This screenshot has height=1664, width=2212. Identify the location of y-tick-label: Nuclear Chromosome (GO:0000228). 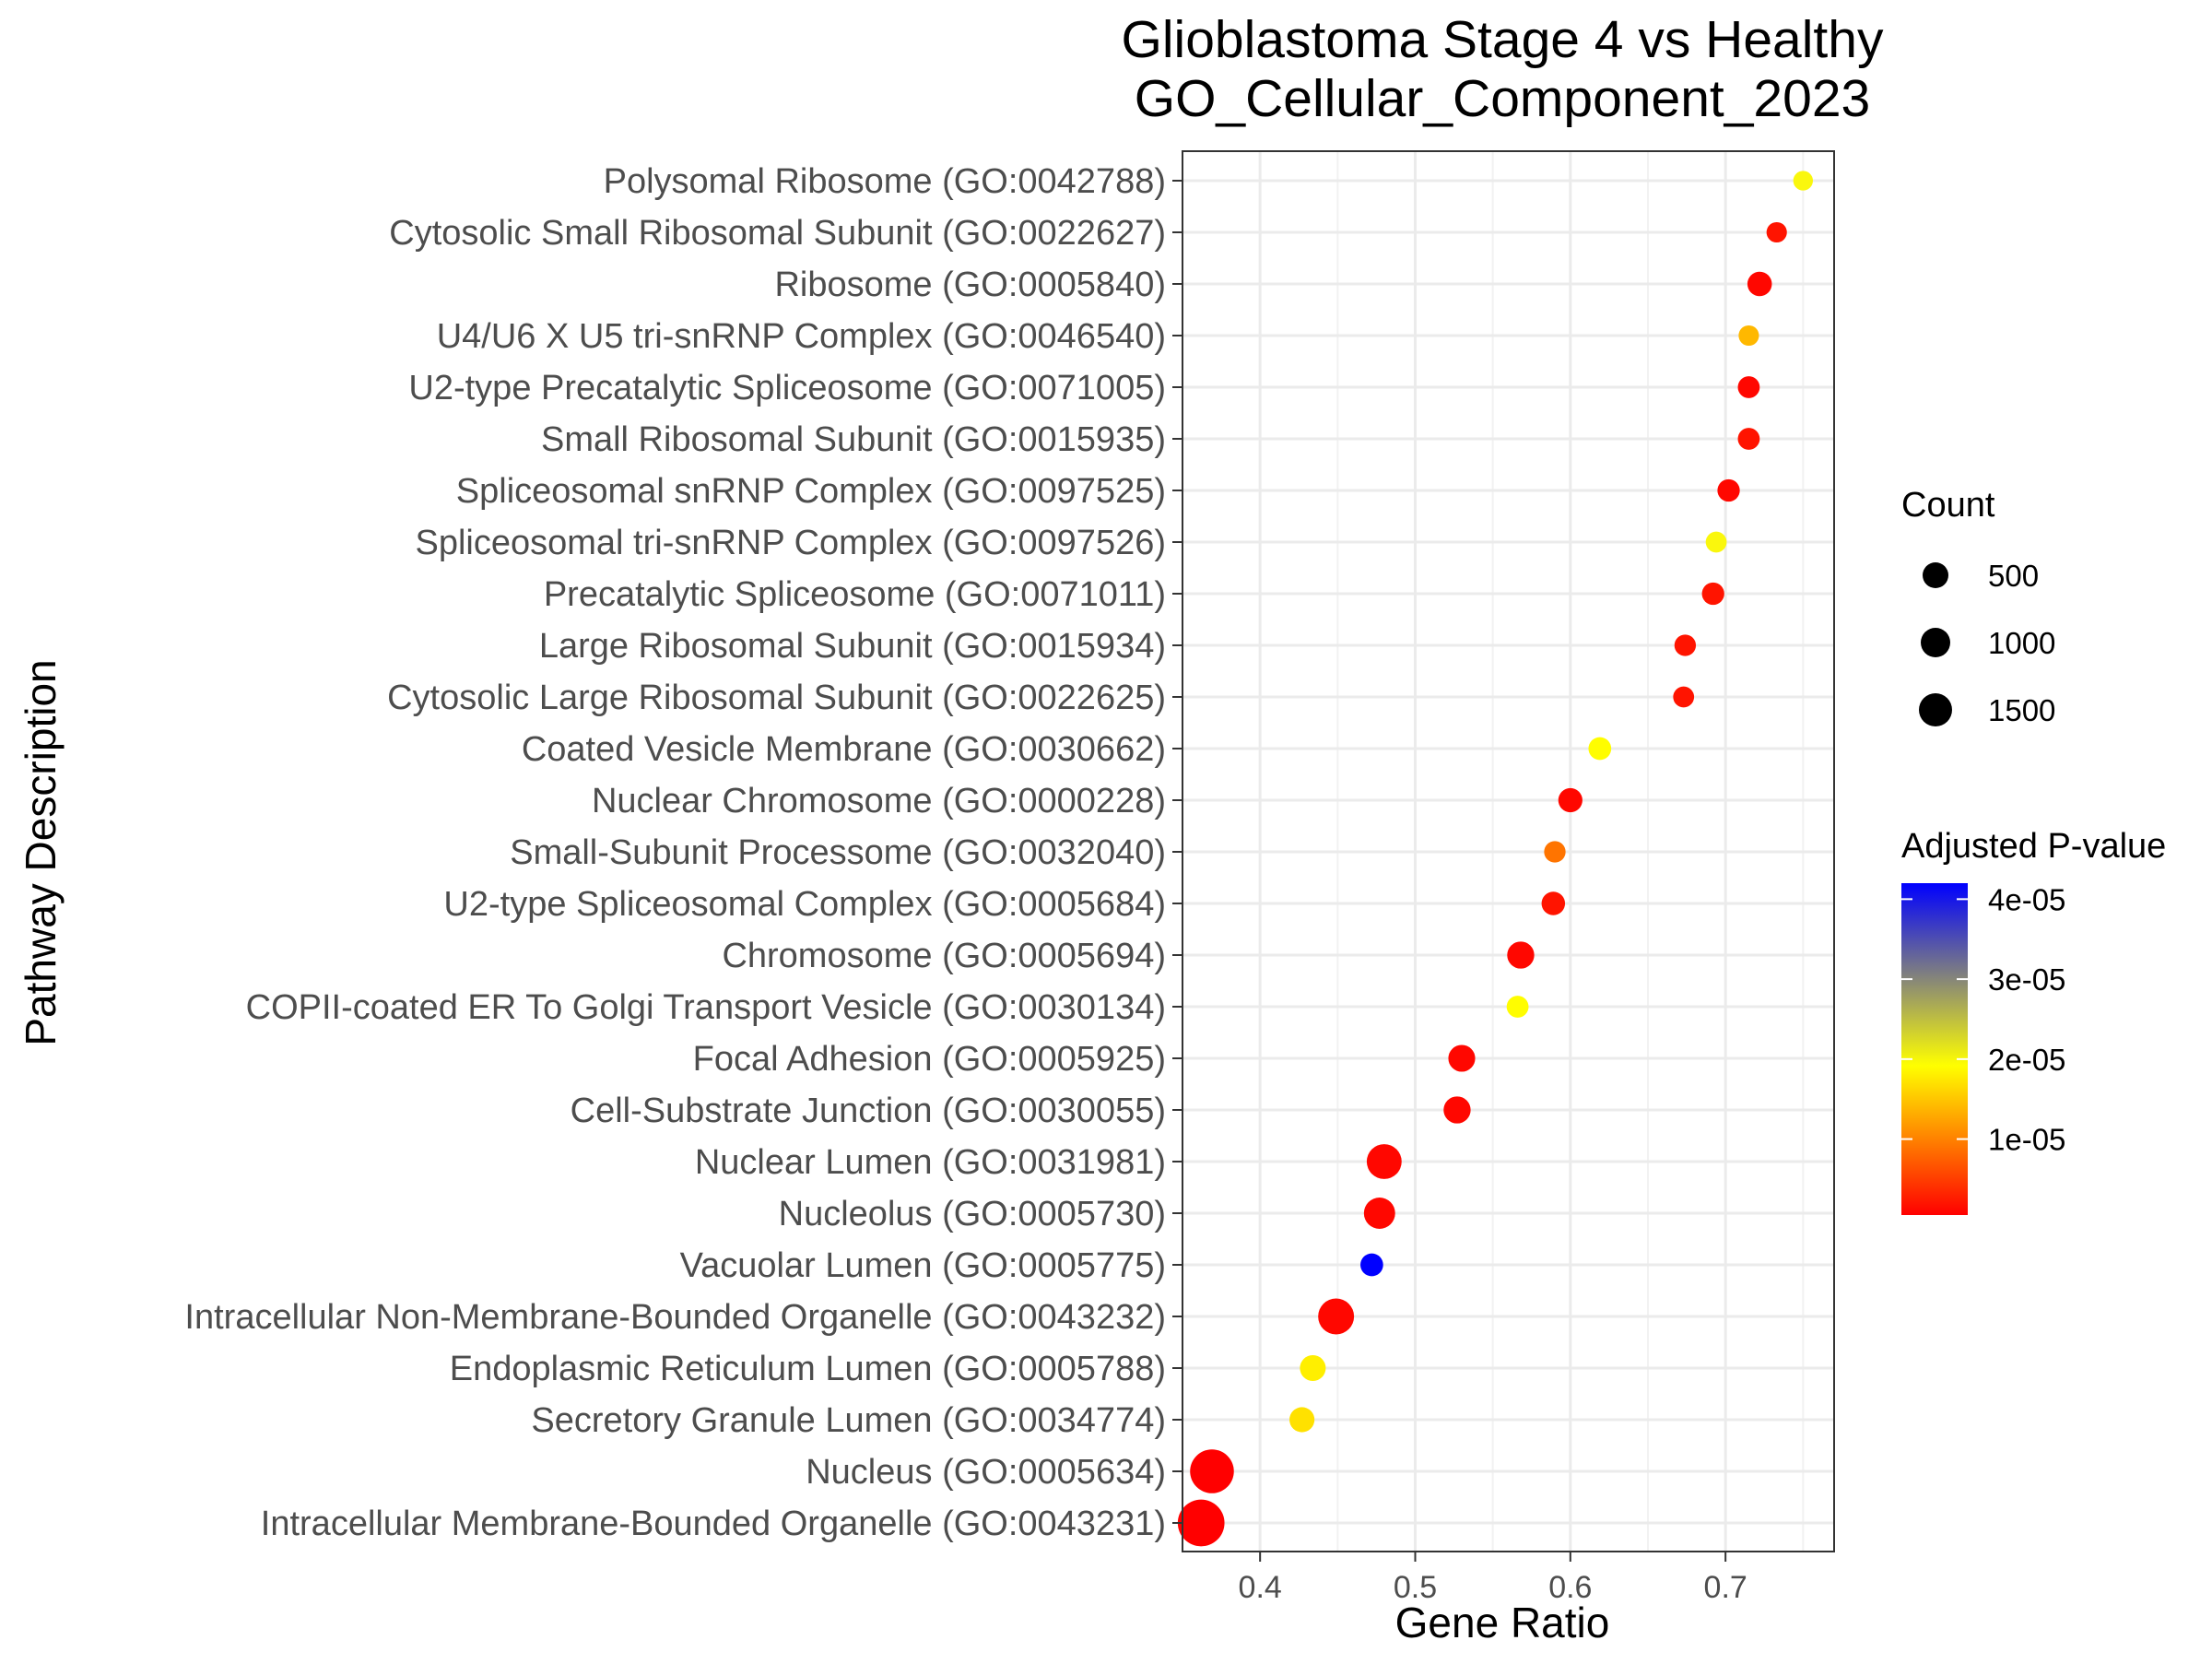
(879, 801).